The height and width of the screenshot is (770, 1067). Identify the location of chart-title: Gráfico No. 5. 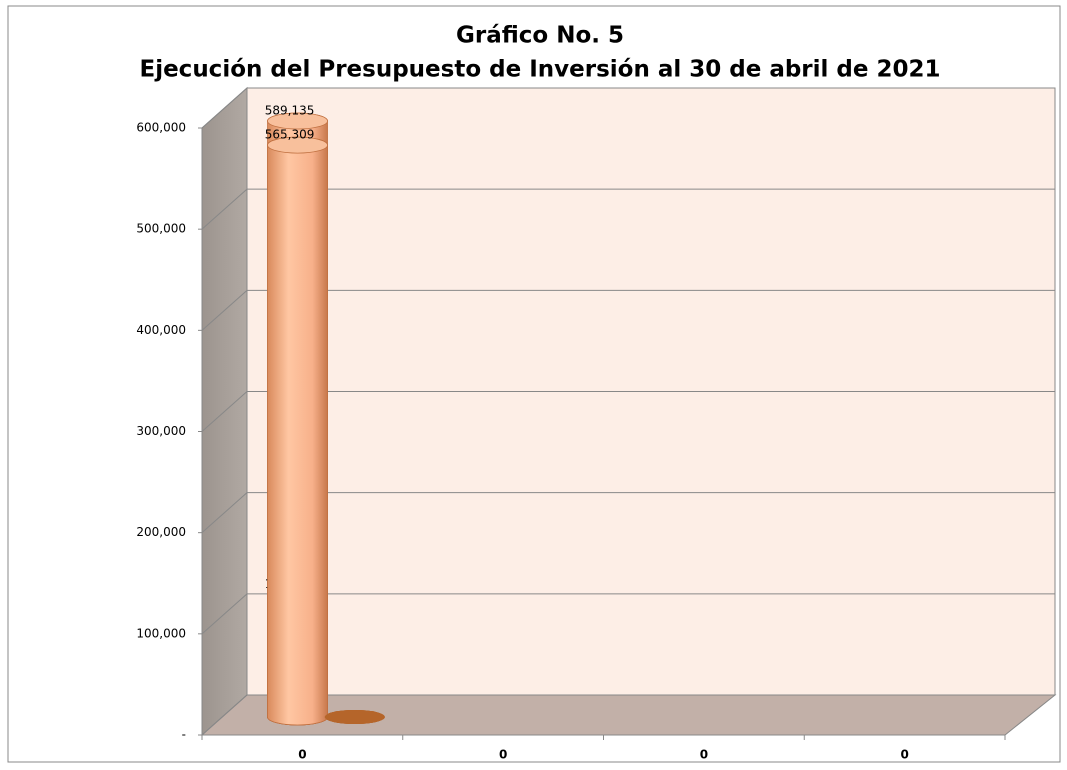
(540, 36).